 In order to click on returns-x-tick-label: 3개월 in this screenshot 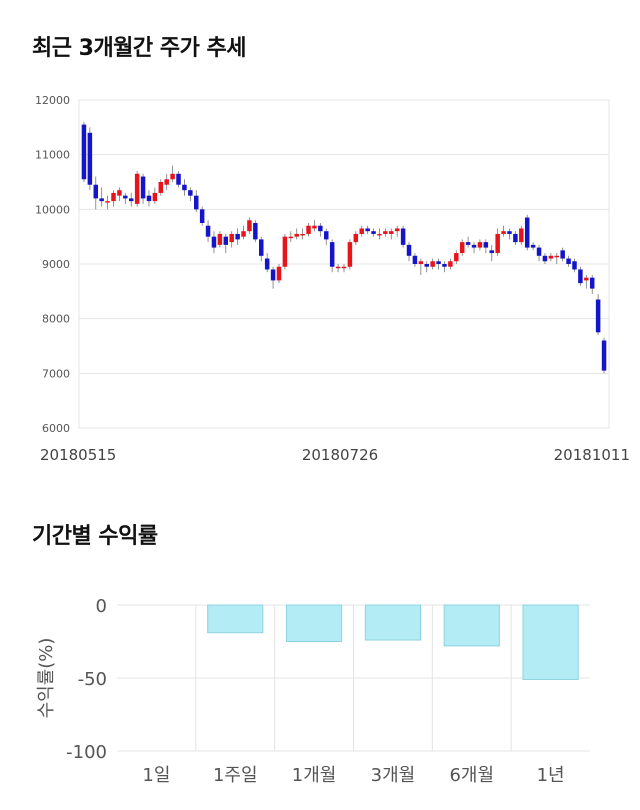, I will do `click(393, 775)`.